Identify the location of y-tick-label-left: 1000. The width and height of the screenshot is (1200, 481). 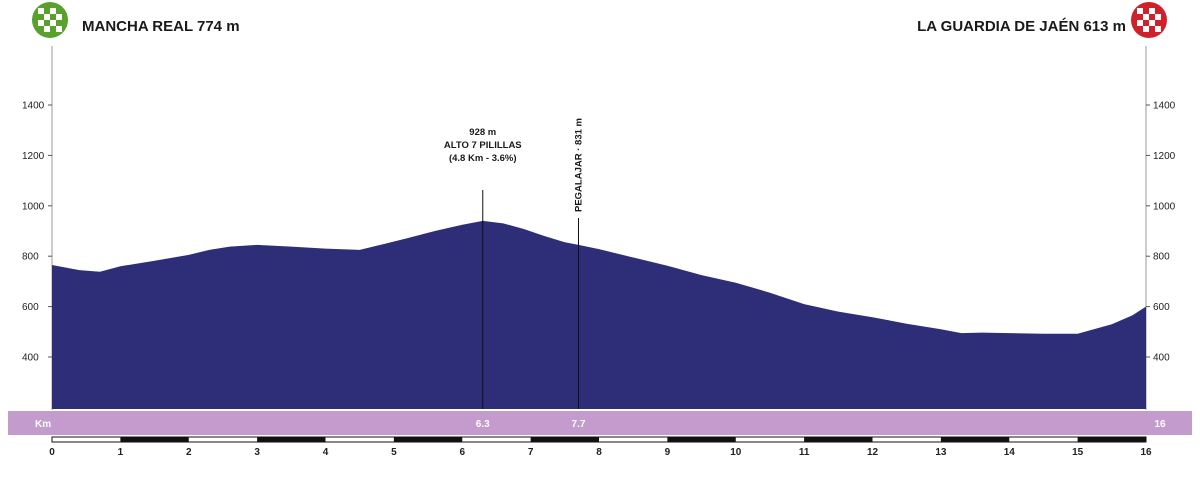
(33, 206).